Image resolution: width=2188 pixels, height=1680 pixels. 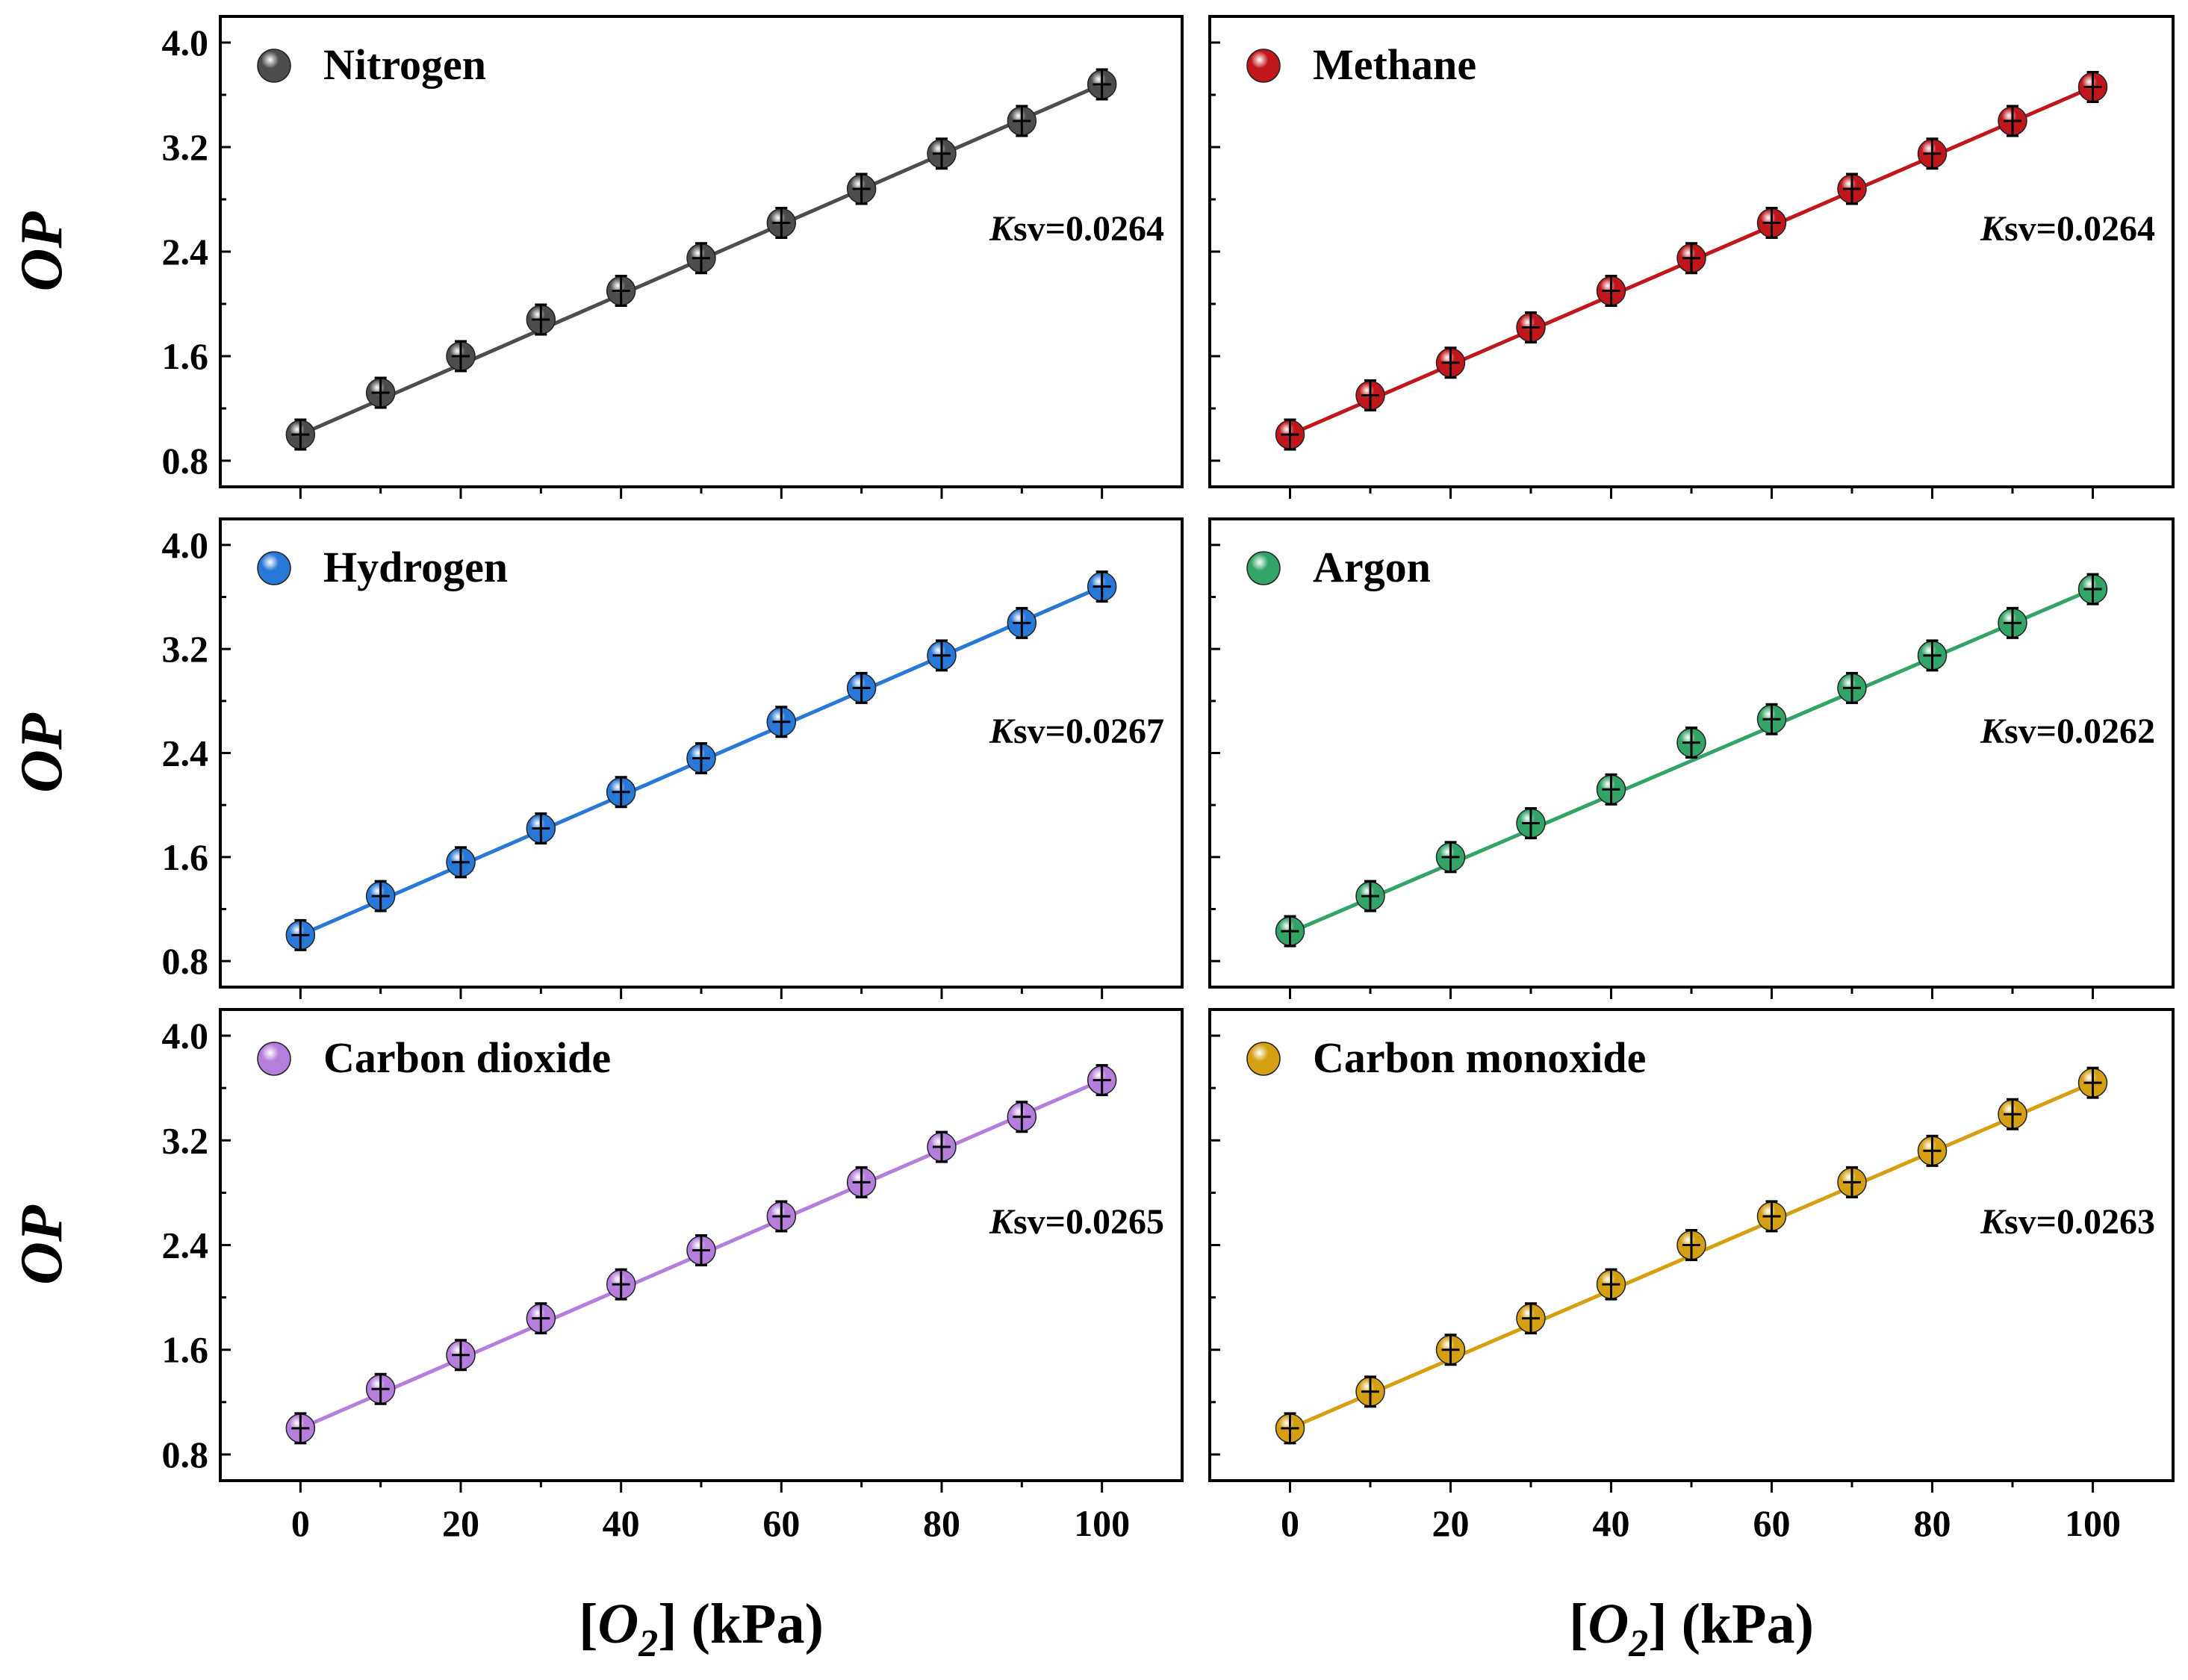 What do you see at coordinates (673, 257) in the screenshot?
I see `panel-nitrogen: 0.8 1.6 2.4 3.2 4.0 Nitrogen Ksv=0.0264` at bounding box center [673, 257].